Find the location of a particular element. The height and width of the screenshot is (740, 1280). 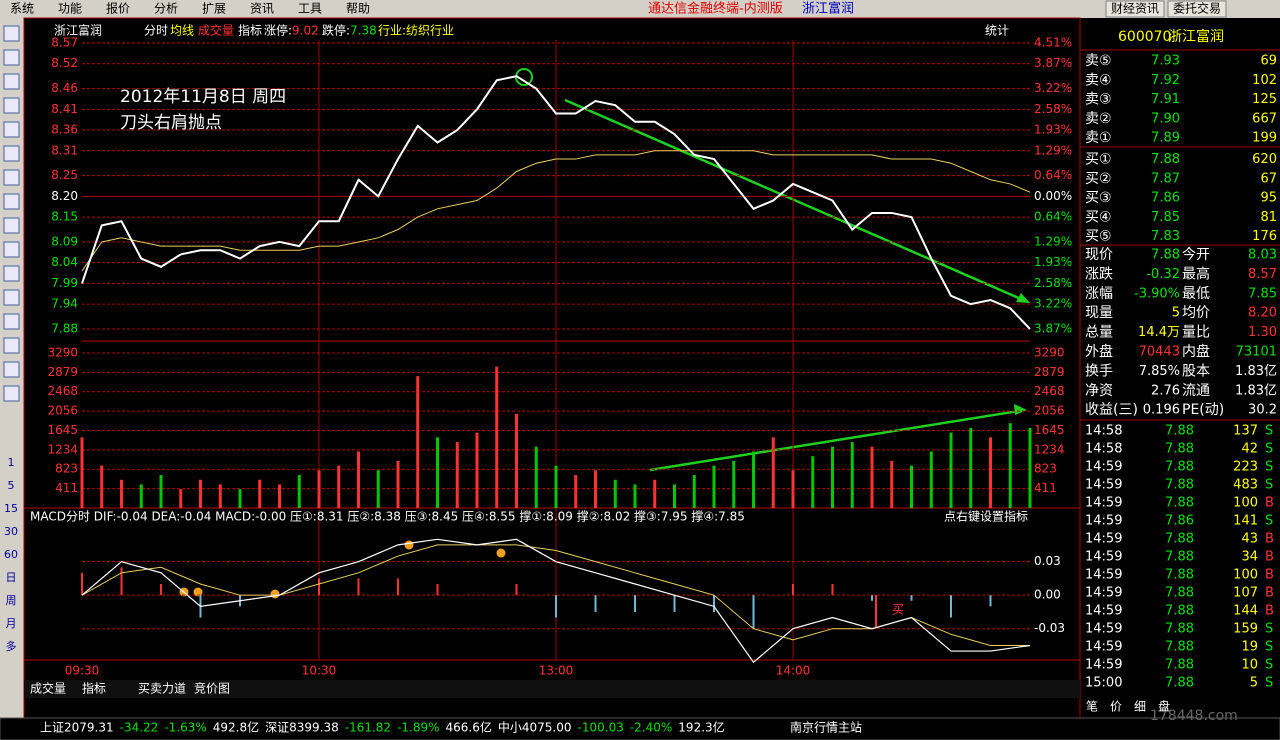

quote-value: 73101 is located at coordinates (1256, 352).